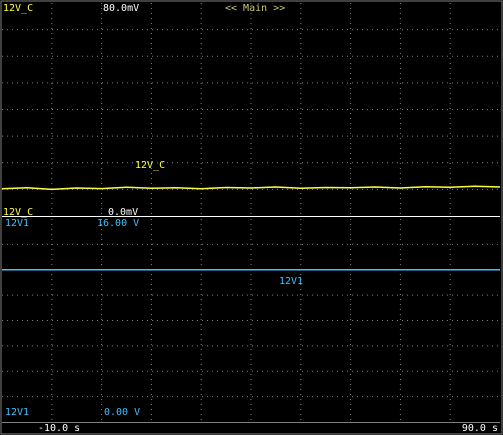  What do you see at coordinates (59, 428) in the screenshot?
I see `x-tick-label: -10.0 s` at bounding box center [59, 428].